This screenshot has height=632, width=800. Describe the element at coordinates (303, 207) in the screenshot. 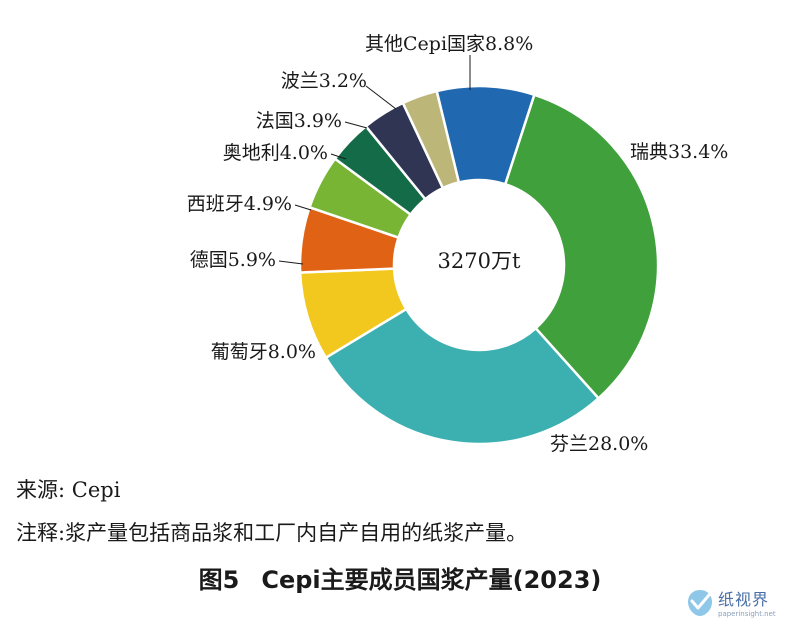

I see `slice-5-leader-line` at that location.